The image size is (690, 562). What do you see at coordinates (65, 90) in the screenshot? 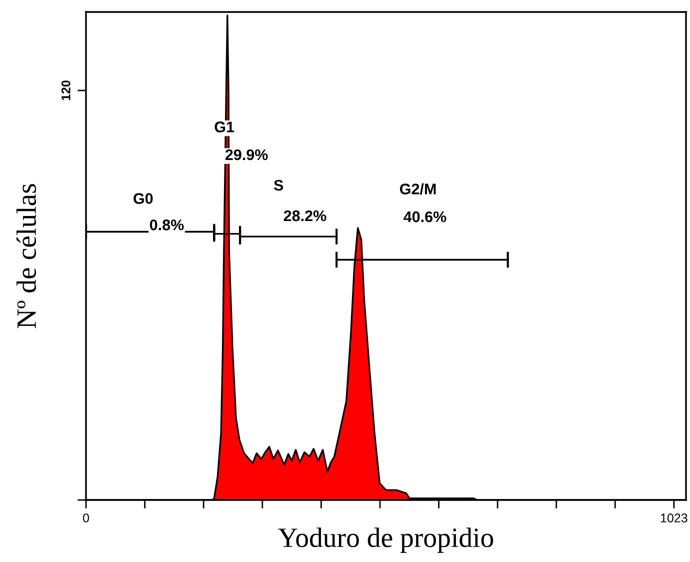
I see `y-tick-label: 120` at bounding box center [65, 90].